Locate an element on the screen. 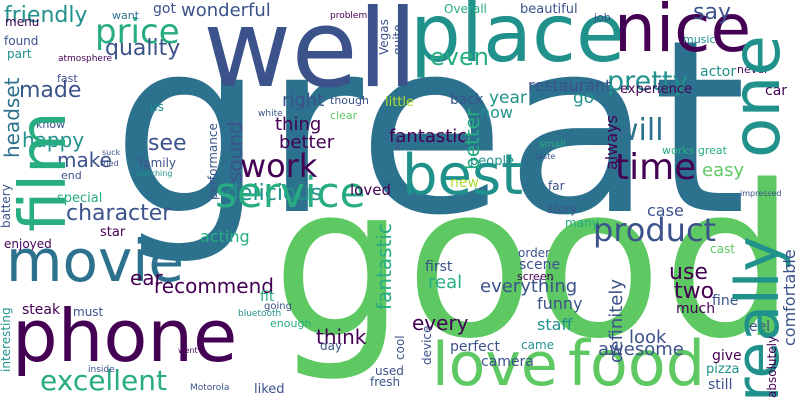 The width and height of the screenshot is (800, 400). word-special: special is located at coordinates (80, 198).